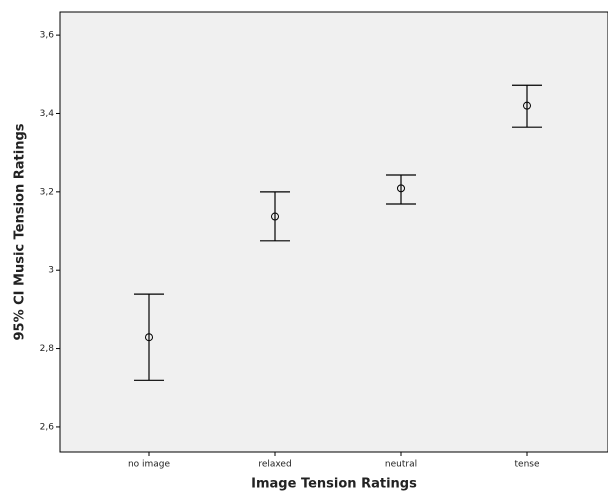 The height and width of the screenshot is (493, 608). I want to click on x-tick-label: tense, so click(527, 465).